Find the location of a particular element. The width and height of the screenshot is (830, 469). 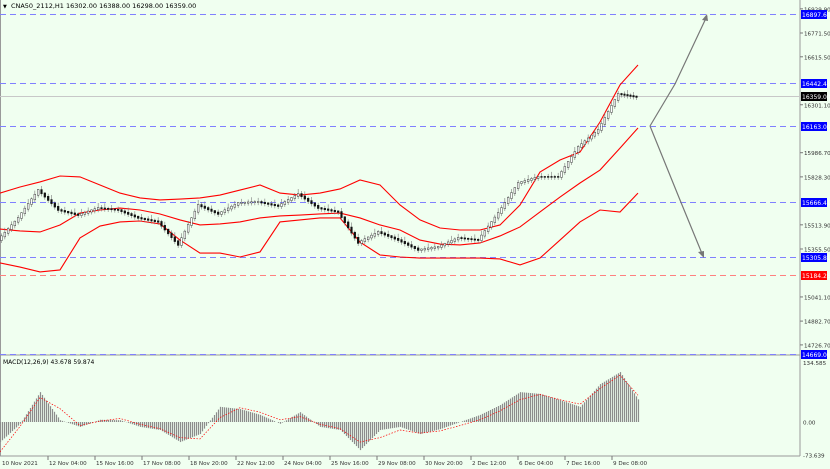

collapse-triangle-icon: ▼ is located at coordinates (5, 7).